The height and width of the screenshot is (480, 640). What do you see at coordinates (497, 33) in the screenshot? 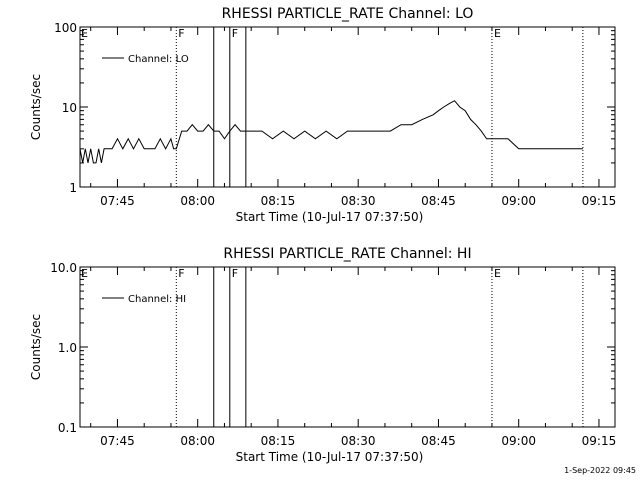
I see `lo-event-marker-label: E` at bounding box center [497, 33].